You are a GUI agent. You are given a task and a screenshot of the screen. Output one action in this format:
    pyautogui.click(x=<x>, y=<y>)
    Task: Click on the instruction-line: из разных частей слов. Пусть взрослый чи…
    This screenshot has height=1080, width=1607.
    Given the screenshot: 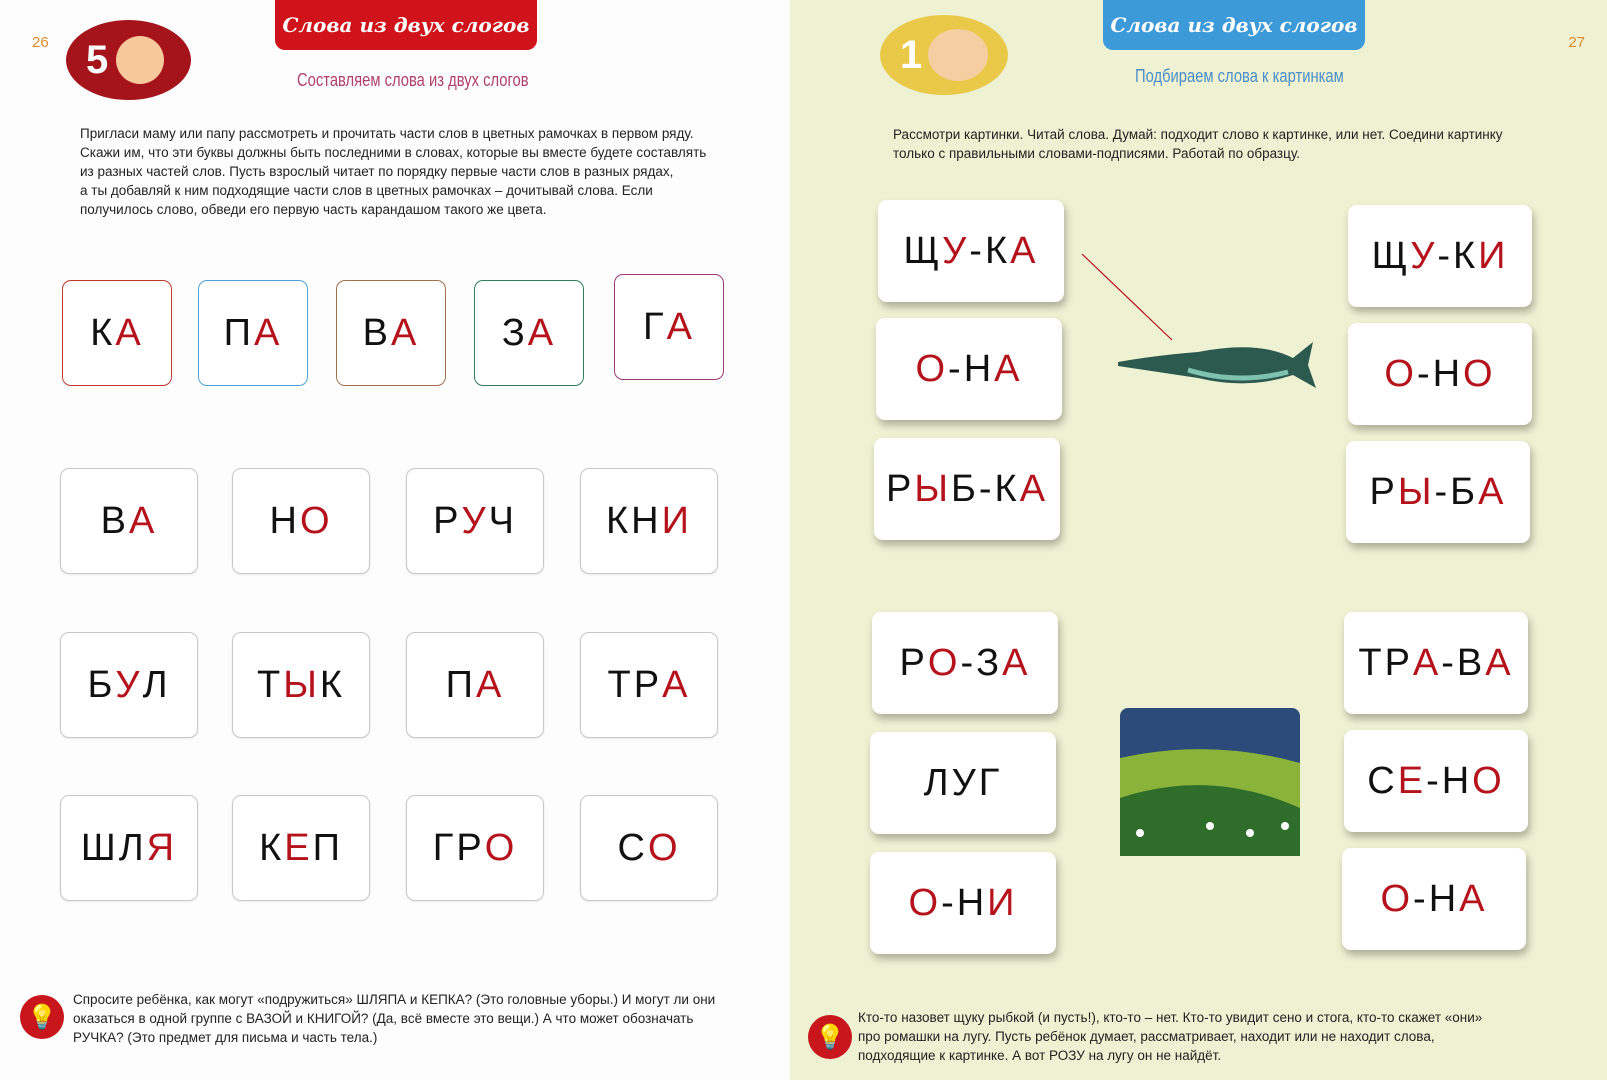 What is the action you would take?
    pyautogui.click(x=377, y=171)
    